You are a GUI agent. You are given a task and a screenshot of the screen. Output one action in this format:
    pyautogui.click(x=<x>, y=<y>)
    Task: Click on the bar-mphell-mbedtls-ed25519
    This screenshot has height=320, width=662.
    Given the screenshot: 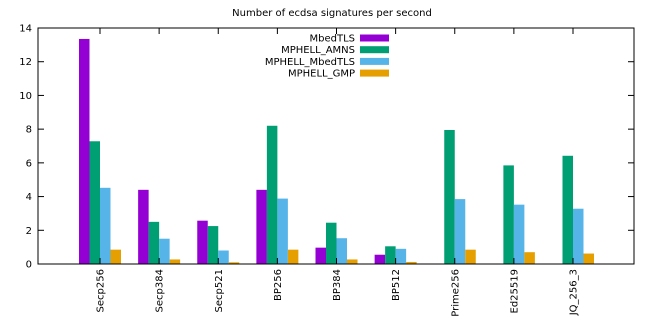 What is the action you would take?
    pyautogui.click(x=519, y=234)
    